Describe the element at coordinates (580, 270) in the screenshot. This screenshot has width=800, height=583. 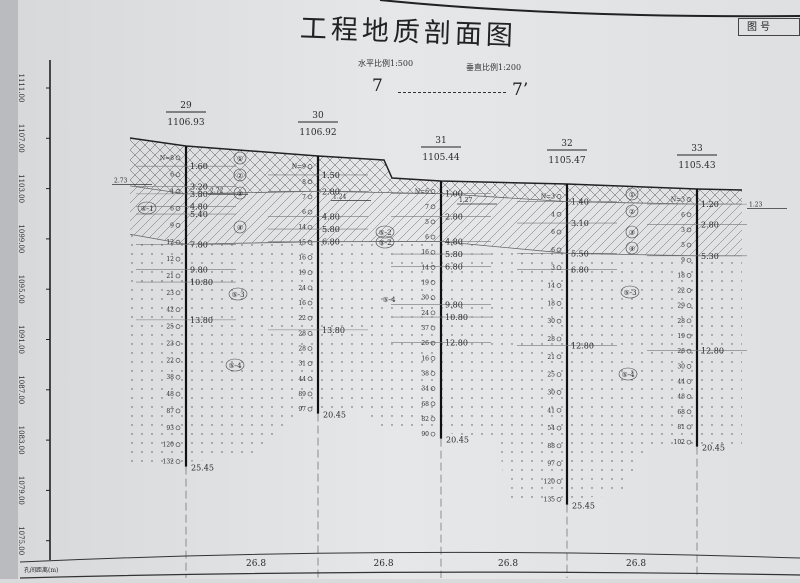
I see `layer-depth-value: 6.80` at that location.